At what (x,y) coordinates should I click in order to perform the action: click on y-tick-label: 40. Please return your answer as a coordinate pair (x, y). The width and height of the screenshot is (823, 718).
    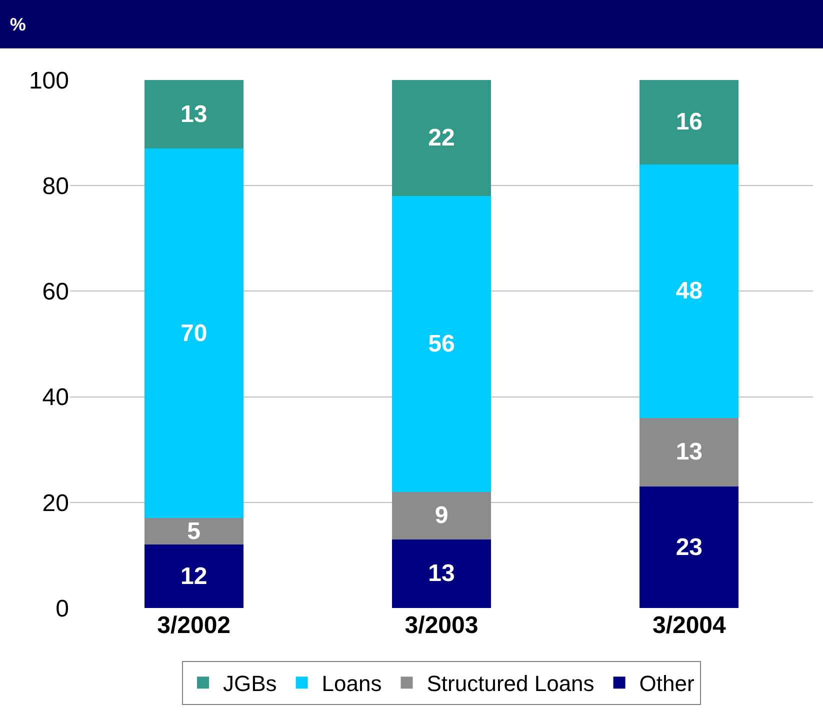
    Looking at the image, I should click on (55, 398).